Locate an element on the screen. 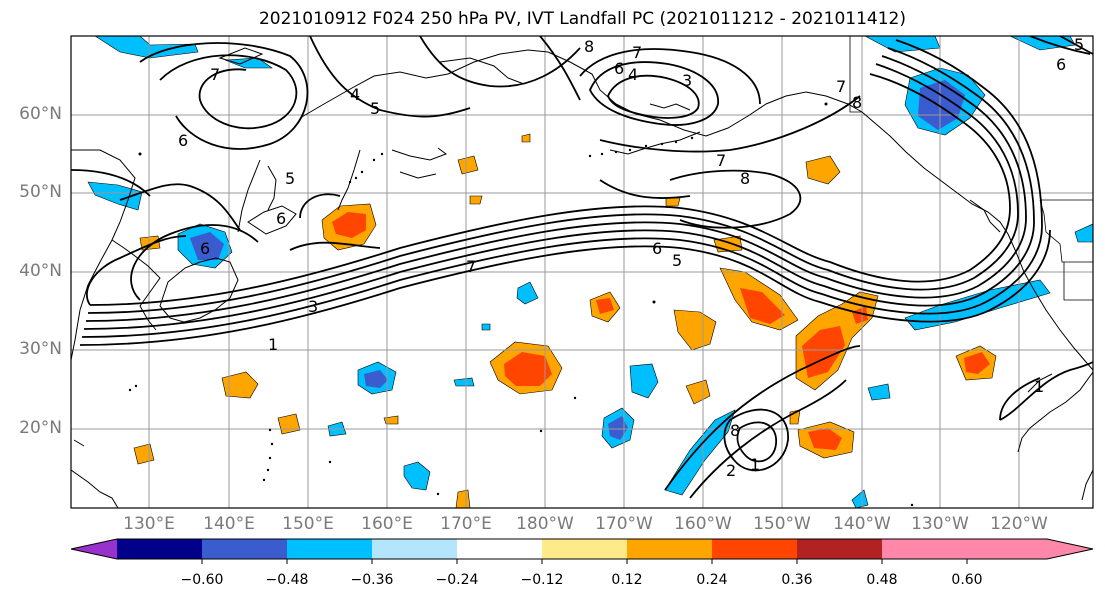  lat-label: 20°N is located at coordinates (40, 428).